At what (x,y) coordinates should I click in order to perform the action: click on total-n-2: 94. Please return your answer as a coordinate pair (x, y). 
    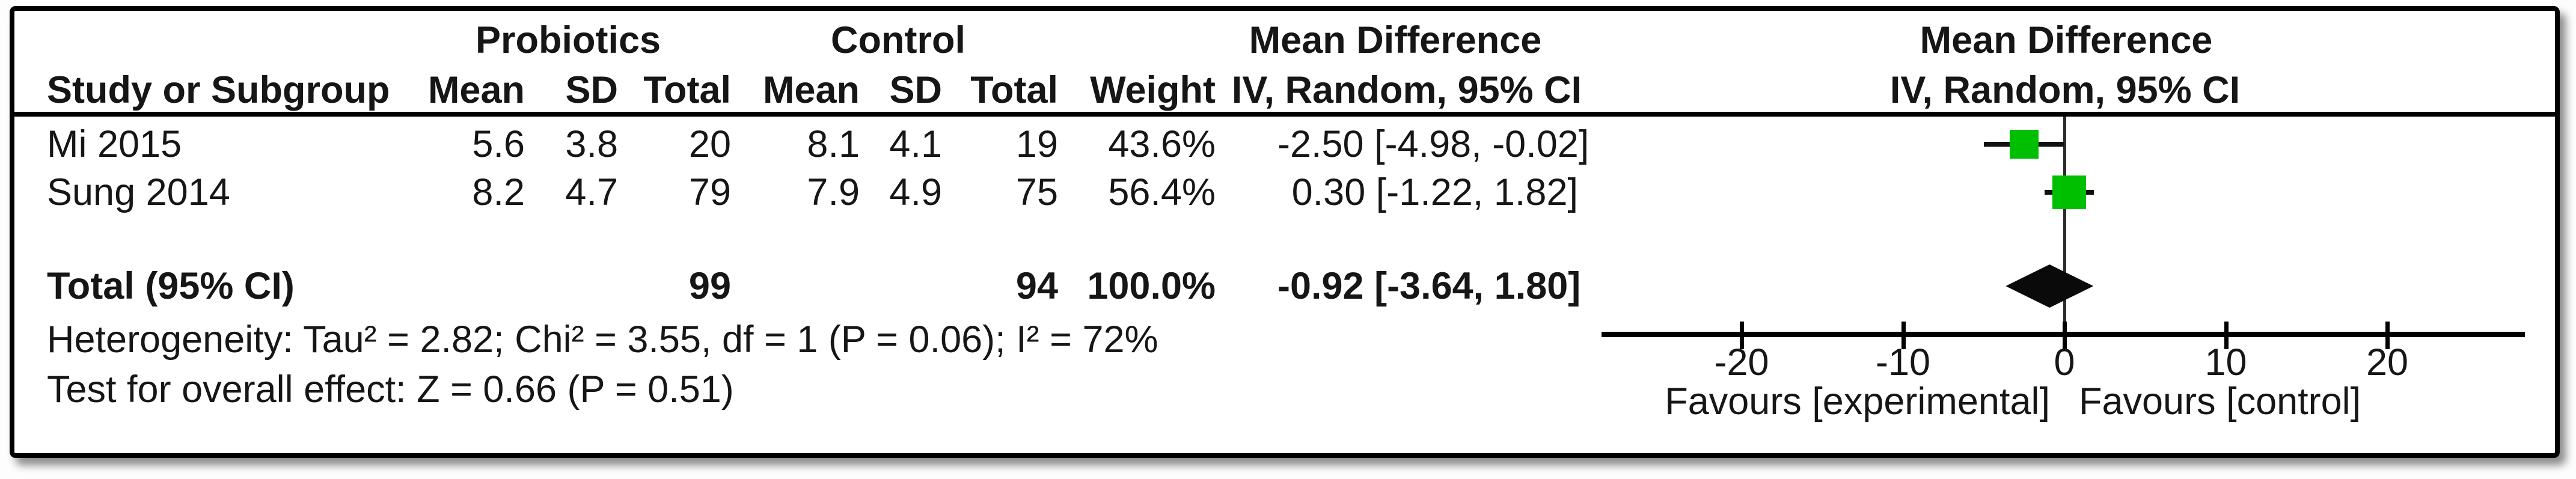
    Looking at the image, I should click on (1036, 286).